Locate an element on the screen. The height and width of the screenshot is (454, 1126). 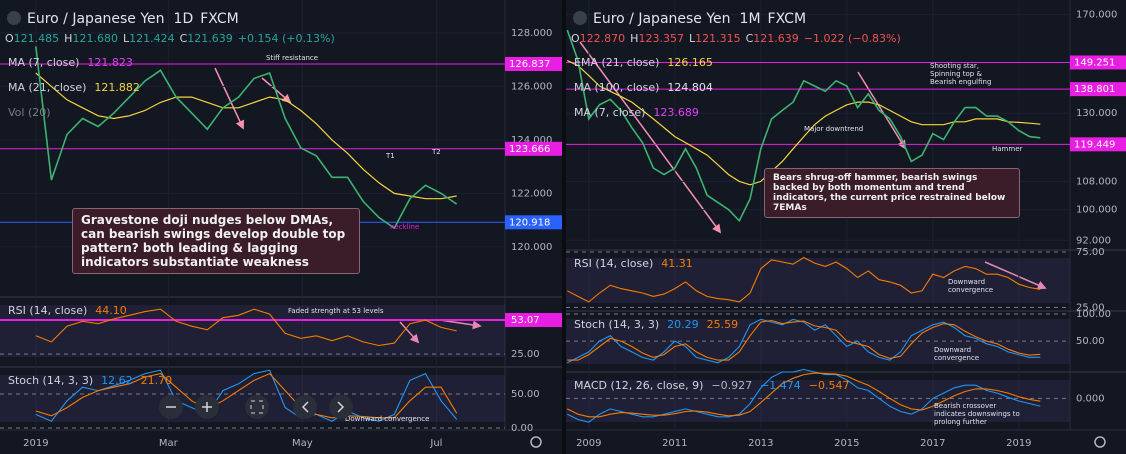
change-value: −1.022 (−0.83%) is located at coordinates (852, 38).